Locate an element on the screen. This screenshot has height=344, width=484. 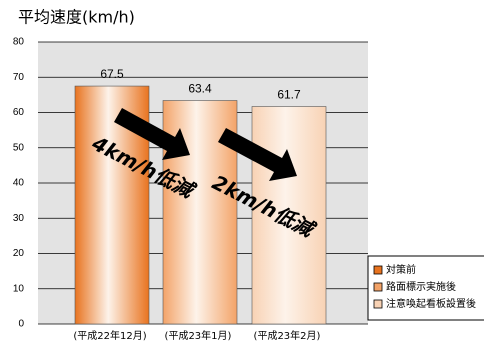
data-label: 63.4 is located at coordinates (200, 89).